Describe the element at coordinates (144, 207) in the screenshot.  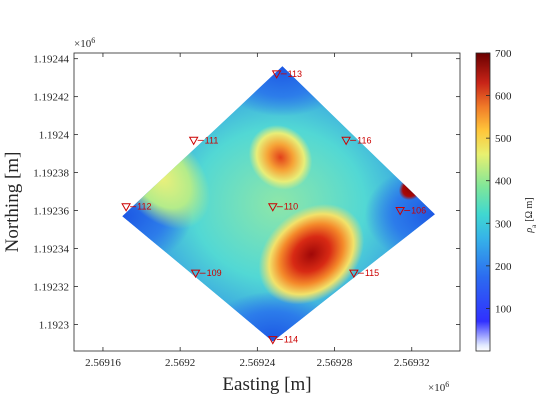
I see `station-label: 112` at that location.